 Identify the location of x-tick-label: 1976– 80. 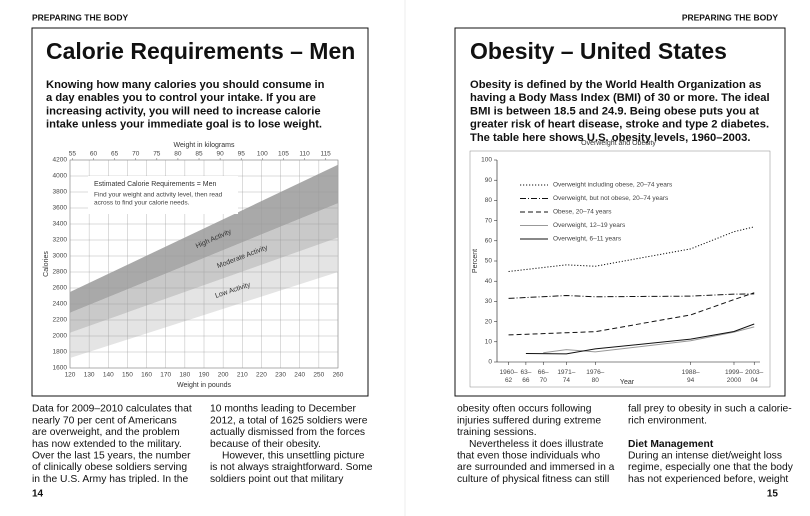
(595, 376).